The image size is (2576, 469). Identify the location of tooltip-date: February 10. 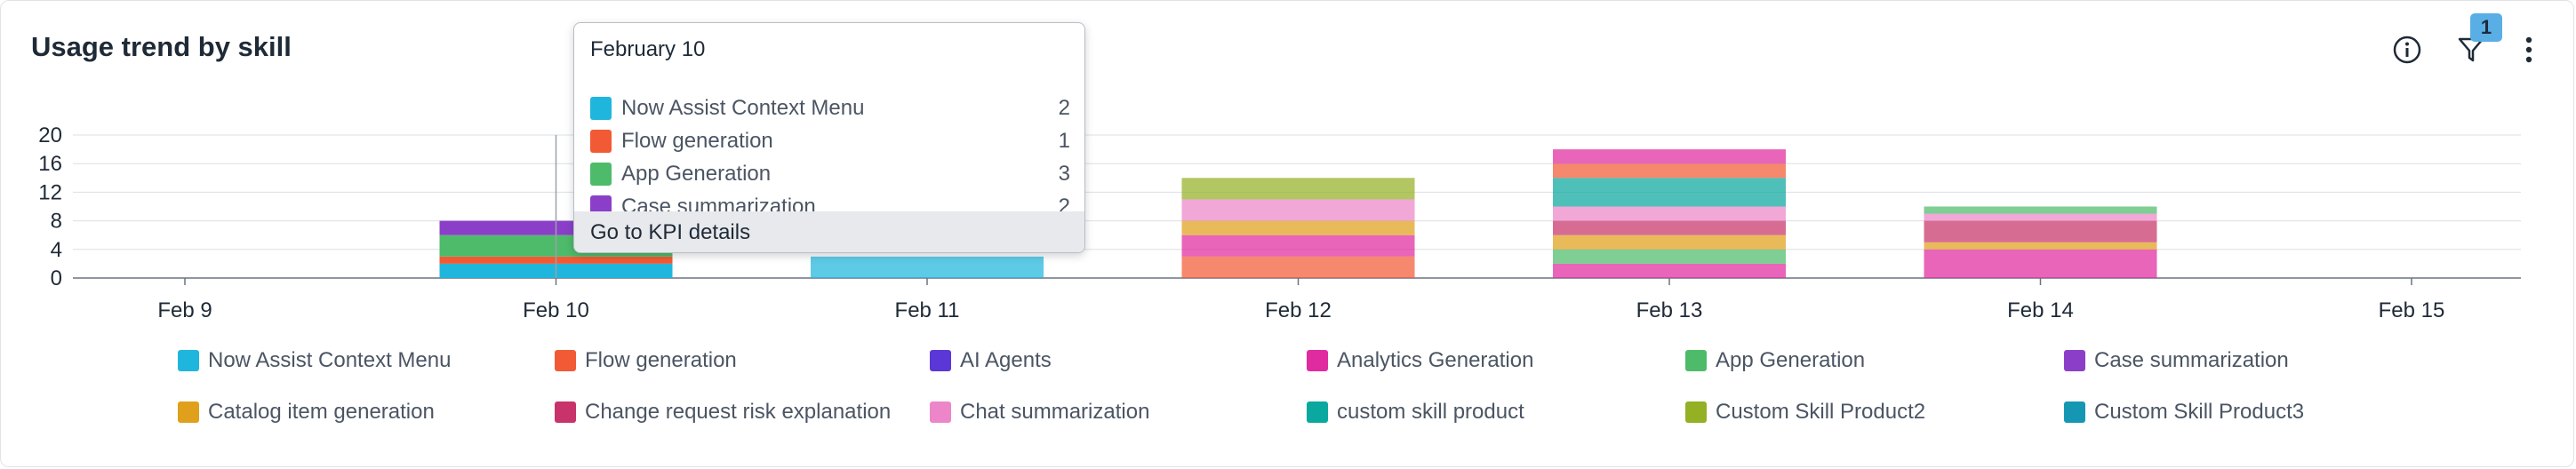
(648, 49).